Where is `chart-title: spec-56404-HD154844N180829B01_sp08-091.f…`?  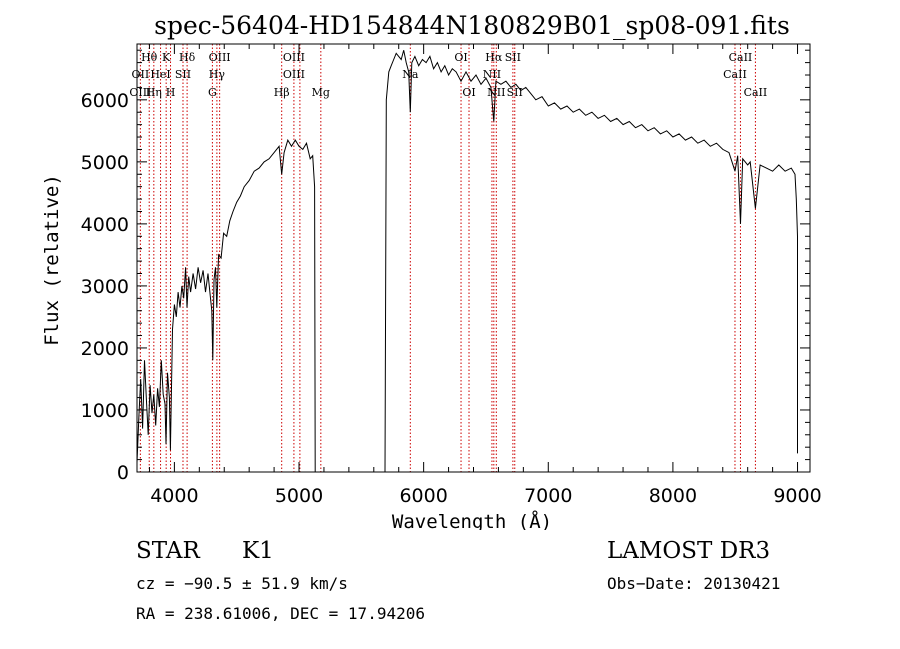
chart-title: spec-56404-HD154844N180829B01_sp08-091.f… is located at coordinates (472, 25).